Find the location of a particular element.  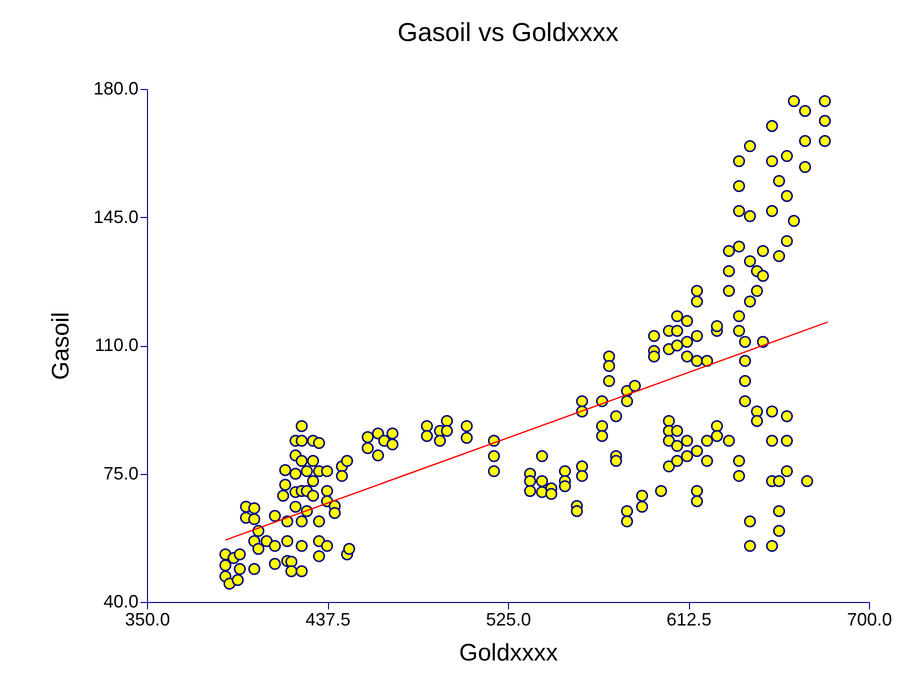

y-tick-label: 110.0 is located at coordinates (116, 345).